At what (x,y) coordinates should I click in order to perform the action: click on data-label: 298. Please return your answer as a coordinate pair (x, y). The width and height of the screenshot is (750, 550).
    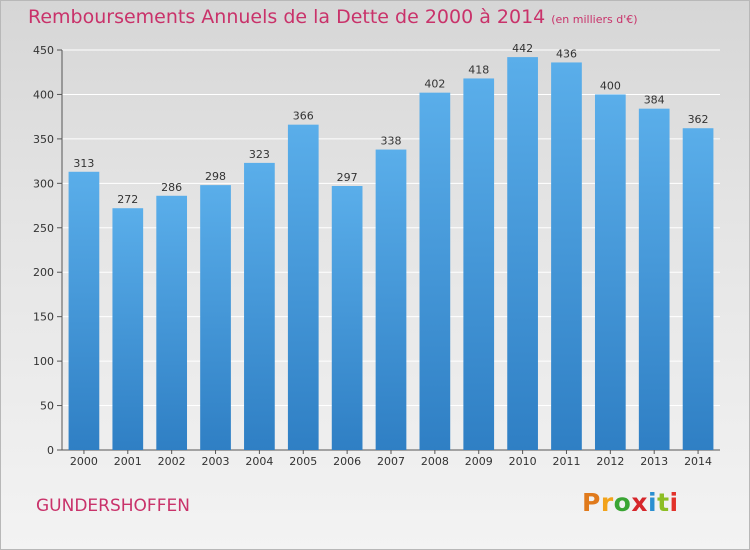
    Looking at the image, I should click on (215, 176).